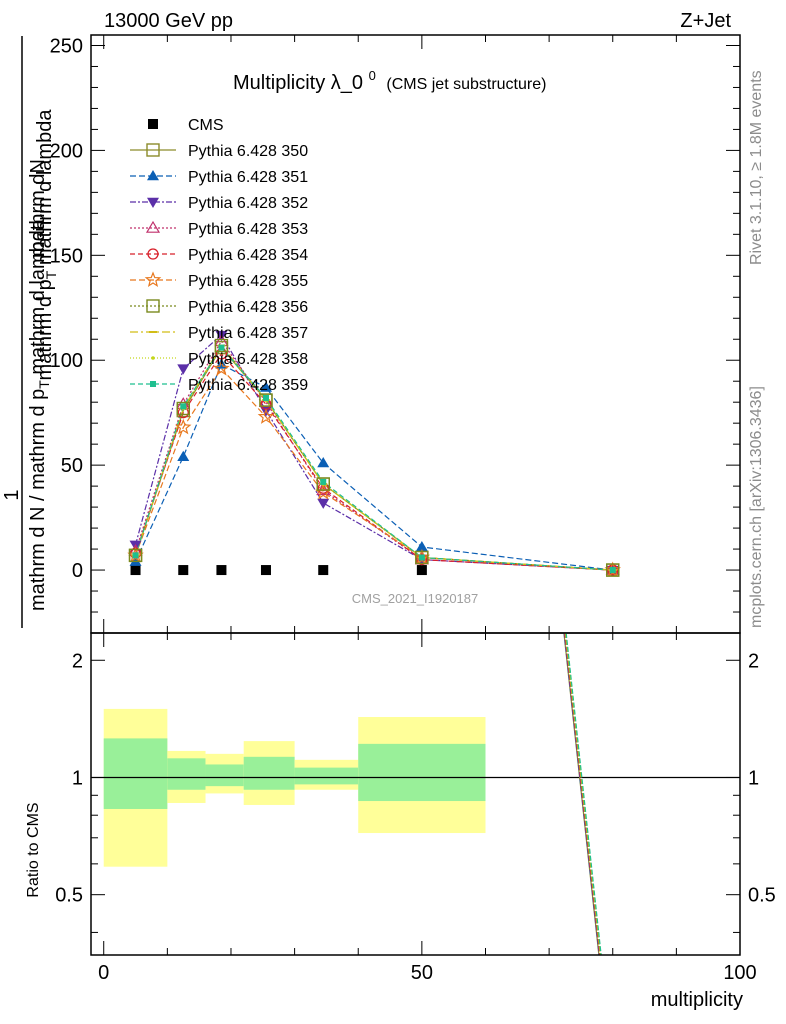 Image resolution: width=786 pixels, height=1024 pixels. I want to click on rivet-note: Rivet 3.1.10, ≥ 1.8M events, so click(756, 167).